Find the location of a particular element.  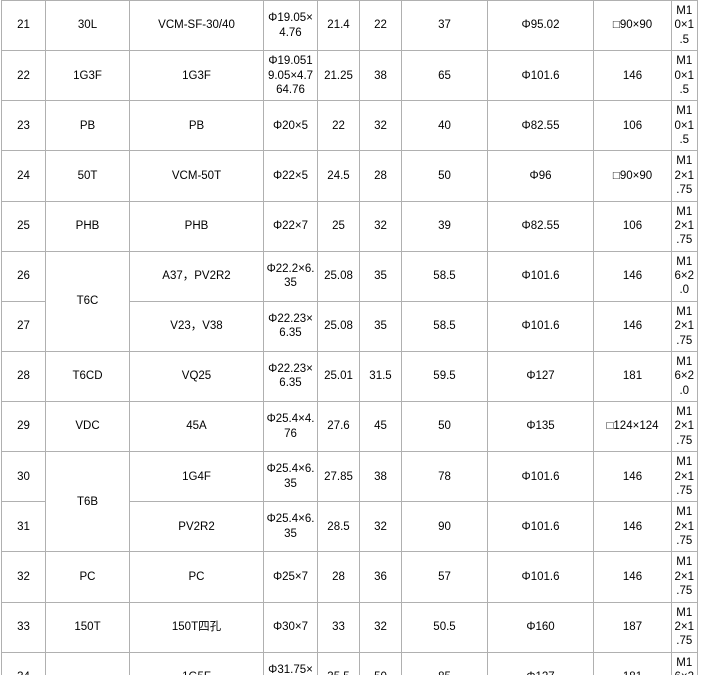

cell-dim-c: 22 is located at coordinates (380, 26).